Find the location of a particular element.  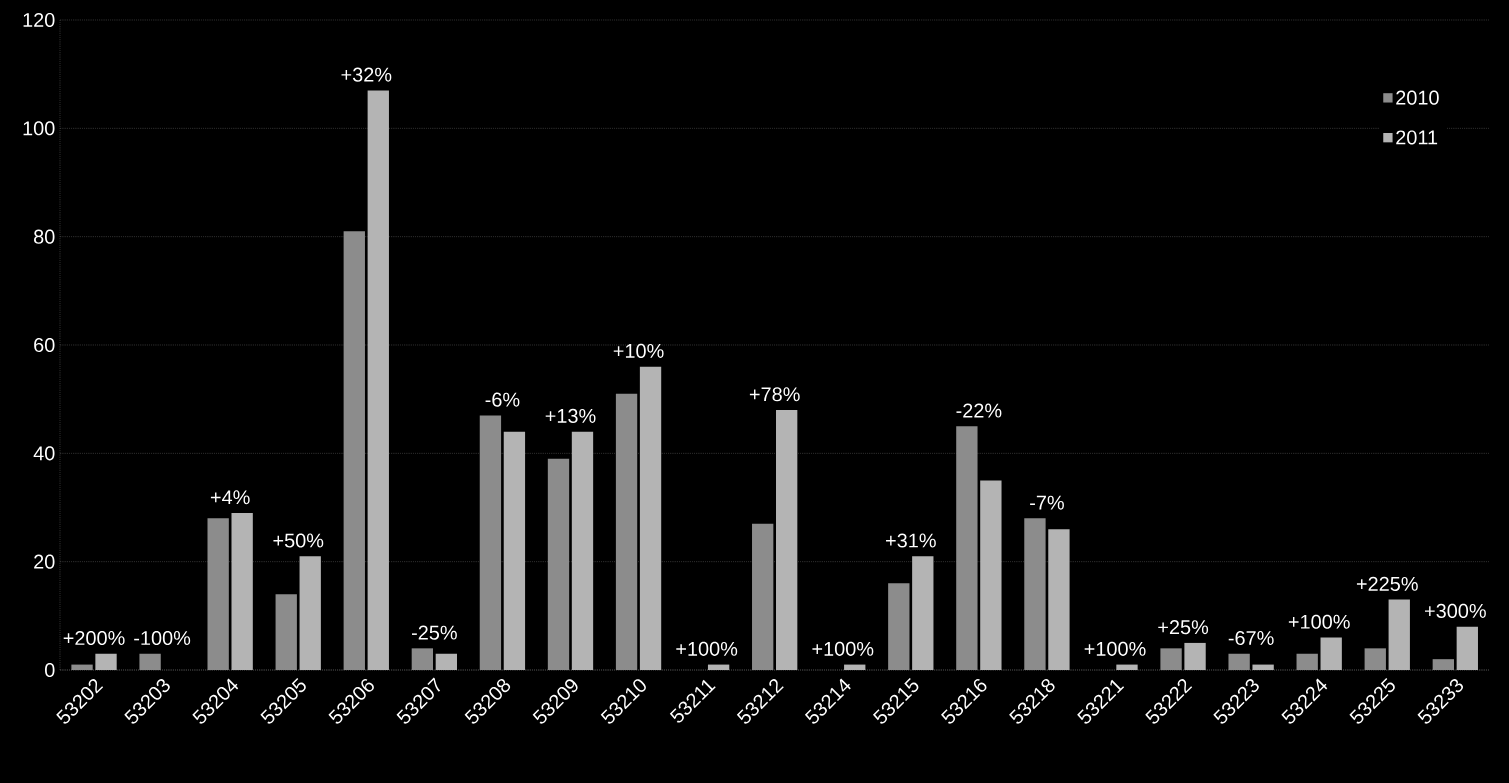

annotation: -100% is located at coordinates (162, 638).